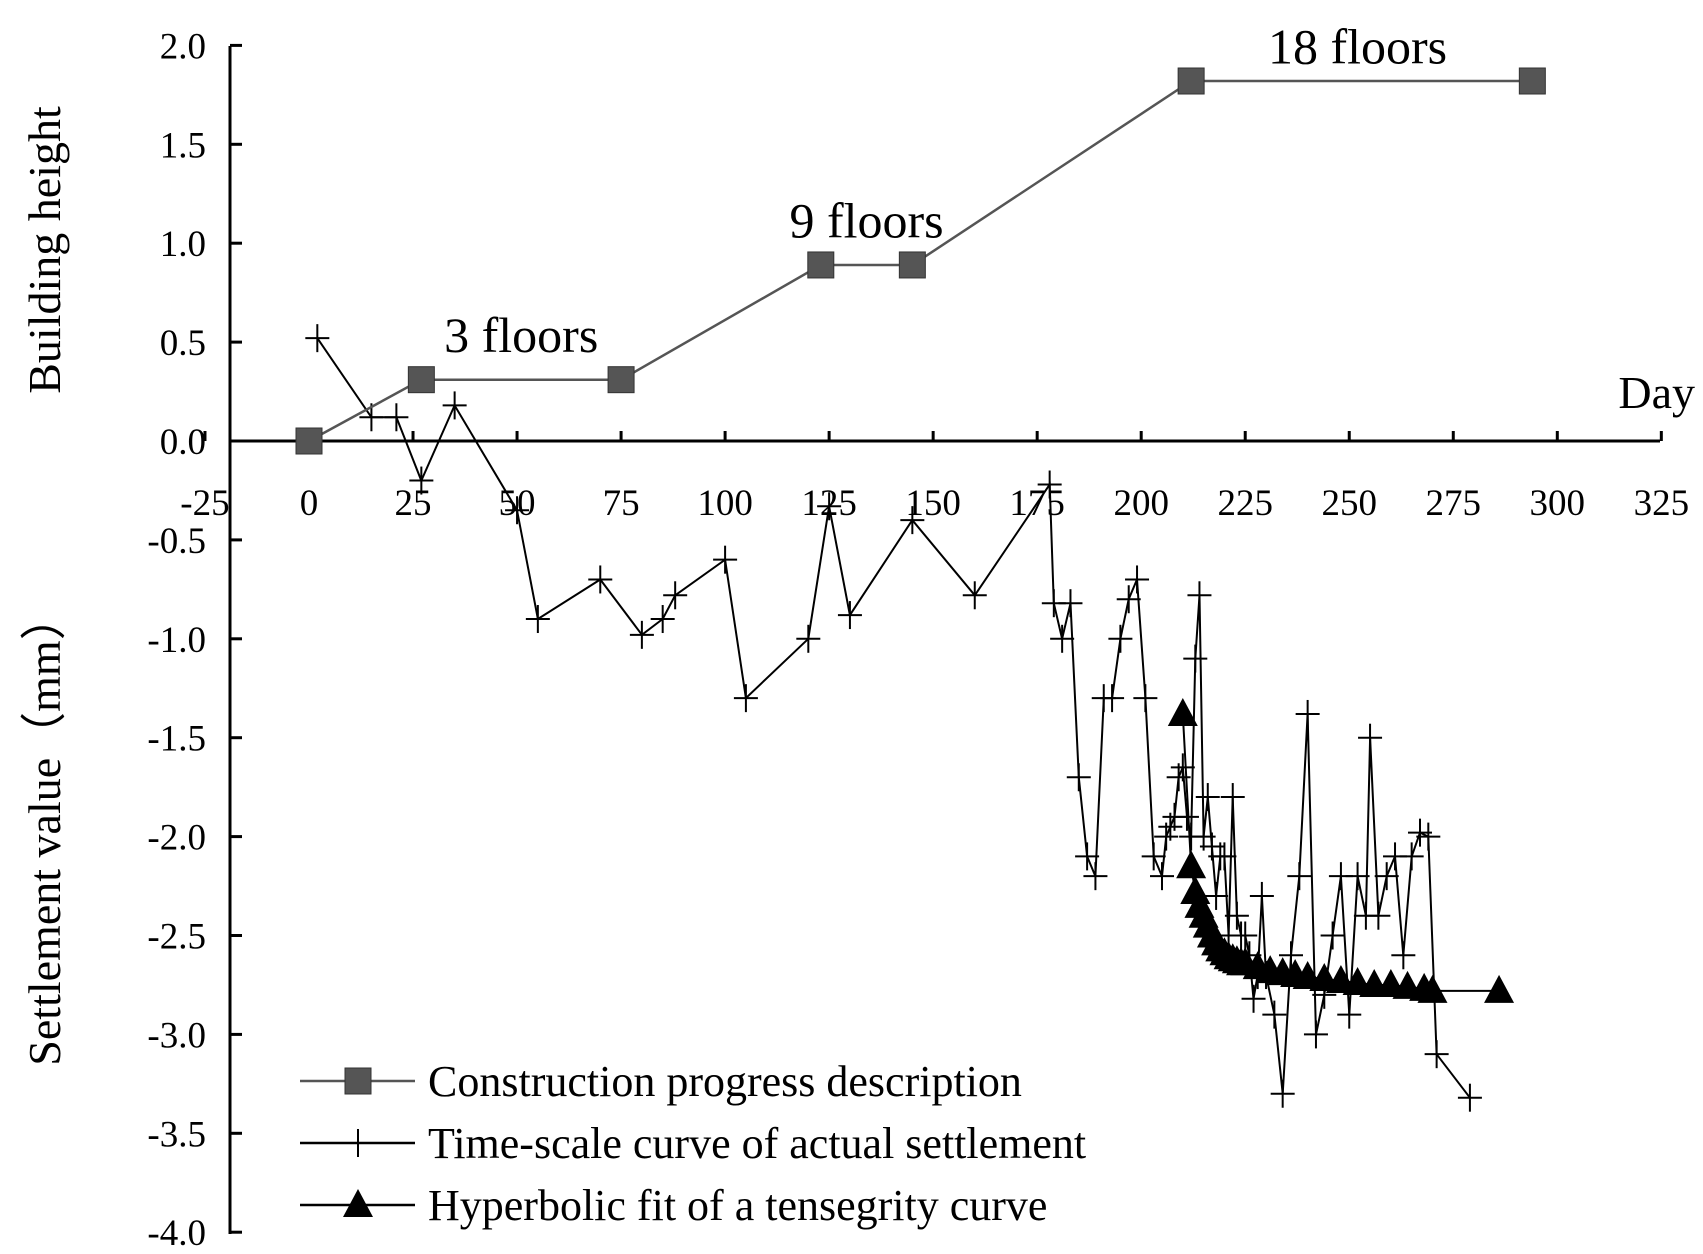 This screenshot has width=1703, height=1254. Describe the element at coordinates (183, 442) in the screenshot. I see `y-tick-label: 0.0` at that location.